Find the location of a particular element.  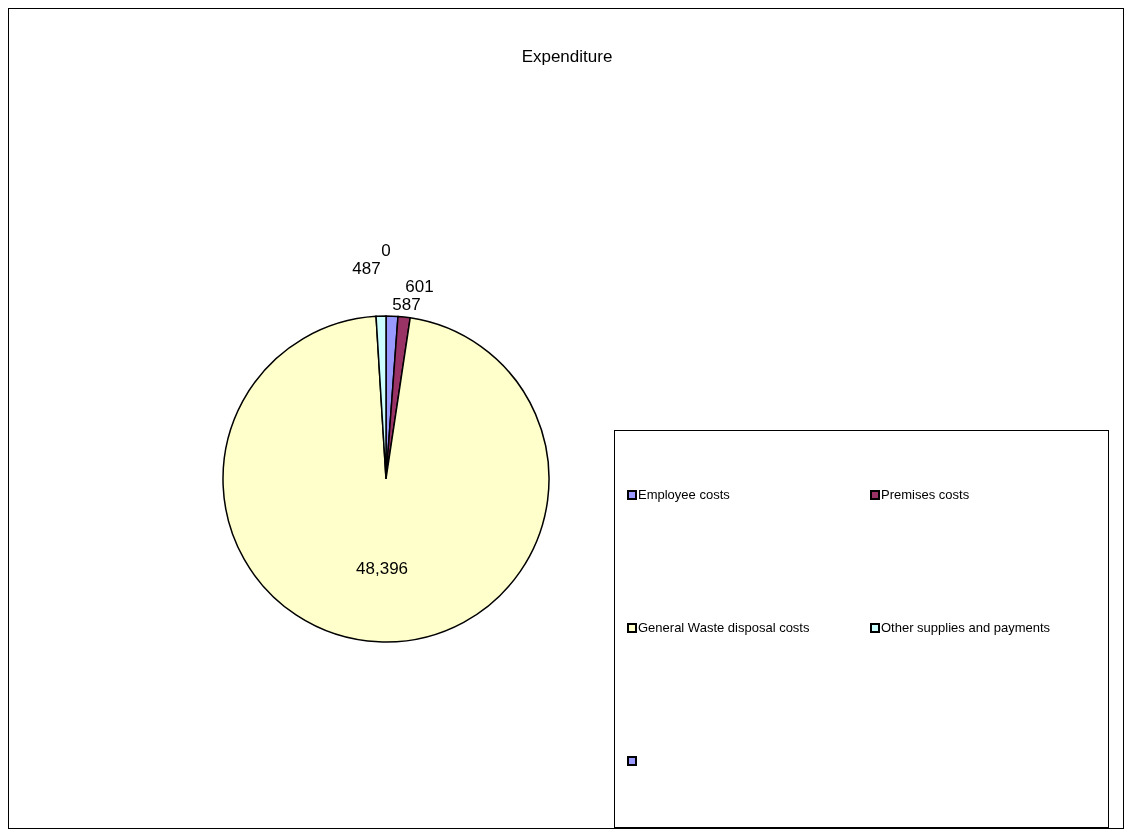

pie-slice is located at coordinates (386, 479).